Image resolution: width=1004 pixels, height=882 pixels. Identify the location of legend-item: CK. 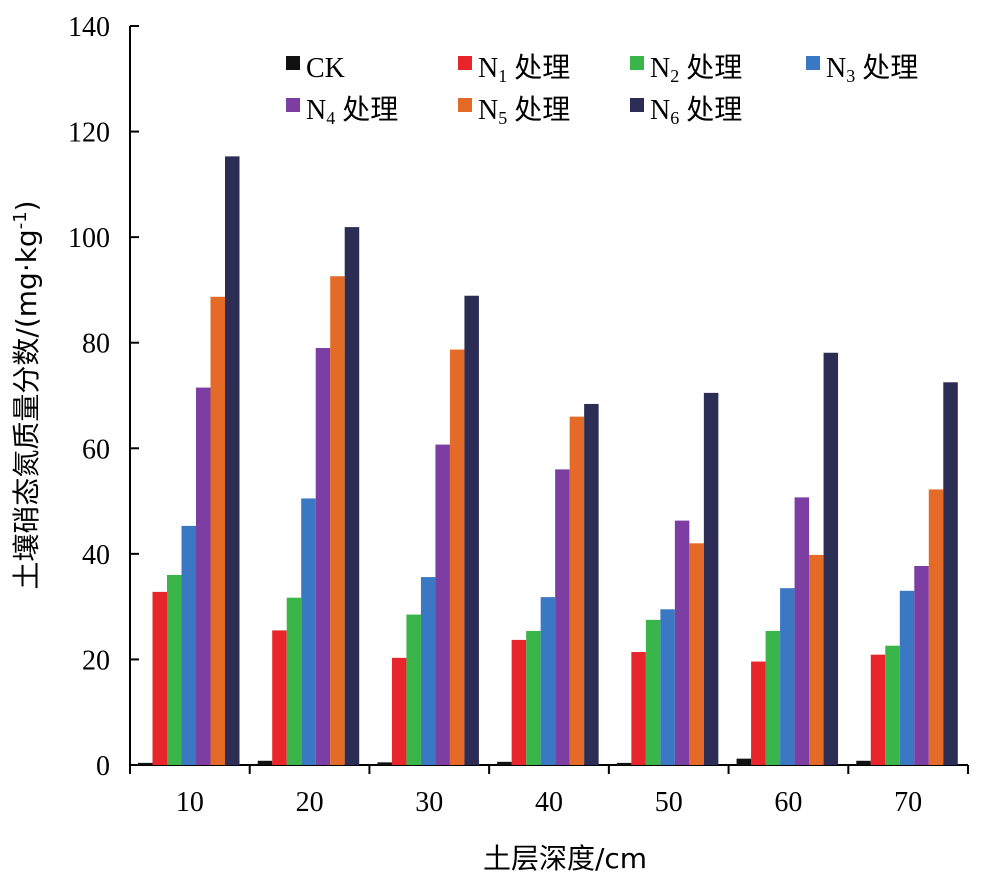
(315, 68).